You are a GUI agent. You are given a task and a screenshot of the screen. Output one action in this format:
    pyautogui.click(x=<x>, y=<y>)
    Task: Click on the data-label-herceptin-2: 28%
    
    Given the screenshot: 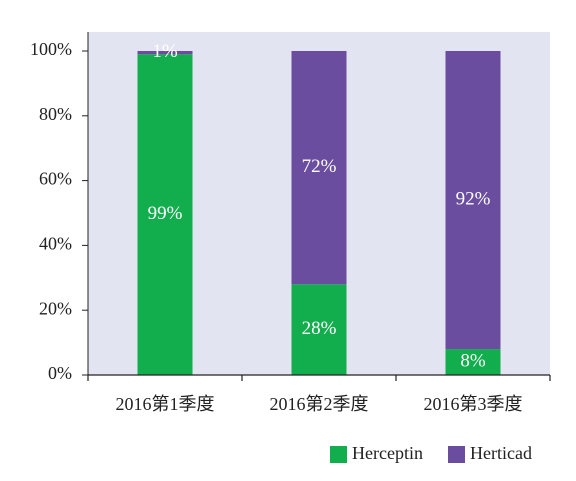 What is the action you would take?
    pyautogui.click(x=319, y=328)
    